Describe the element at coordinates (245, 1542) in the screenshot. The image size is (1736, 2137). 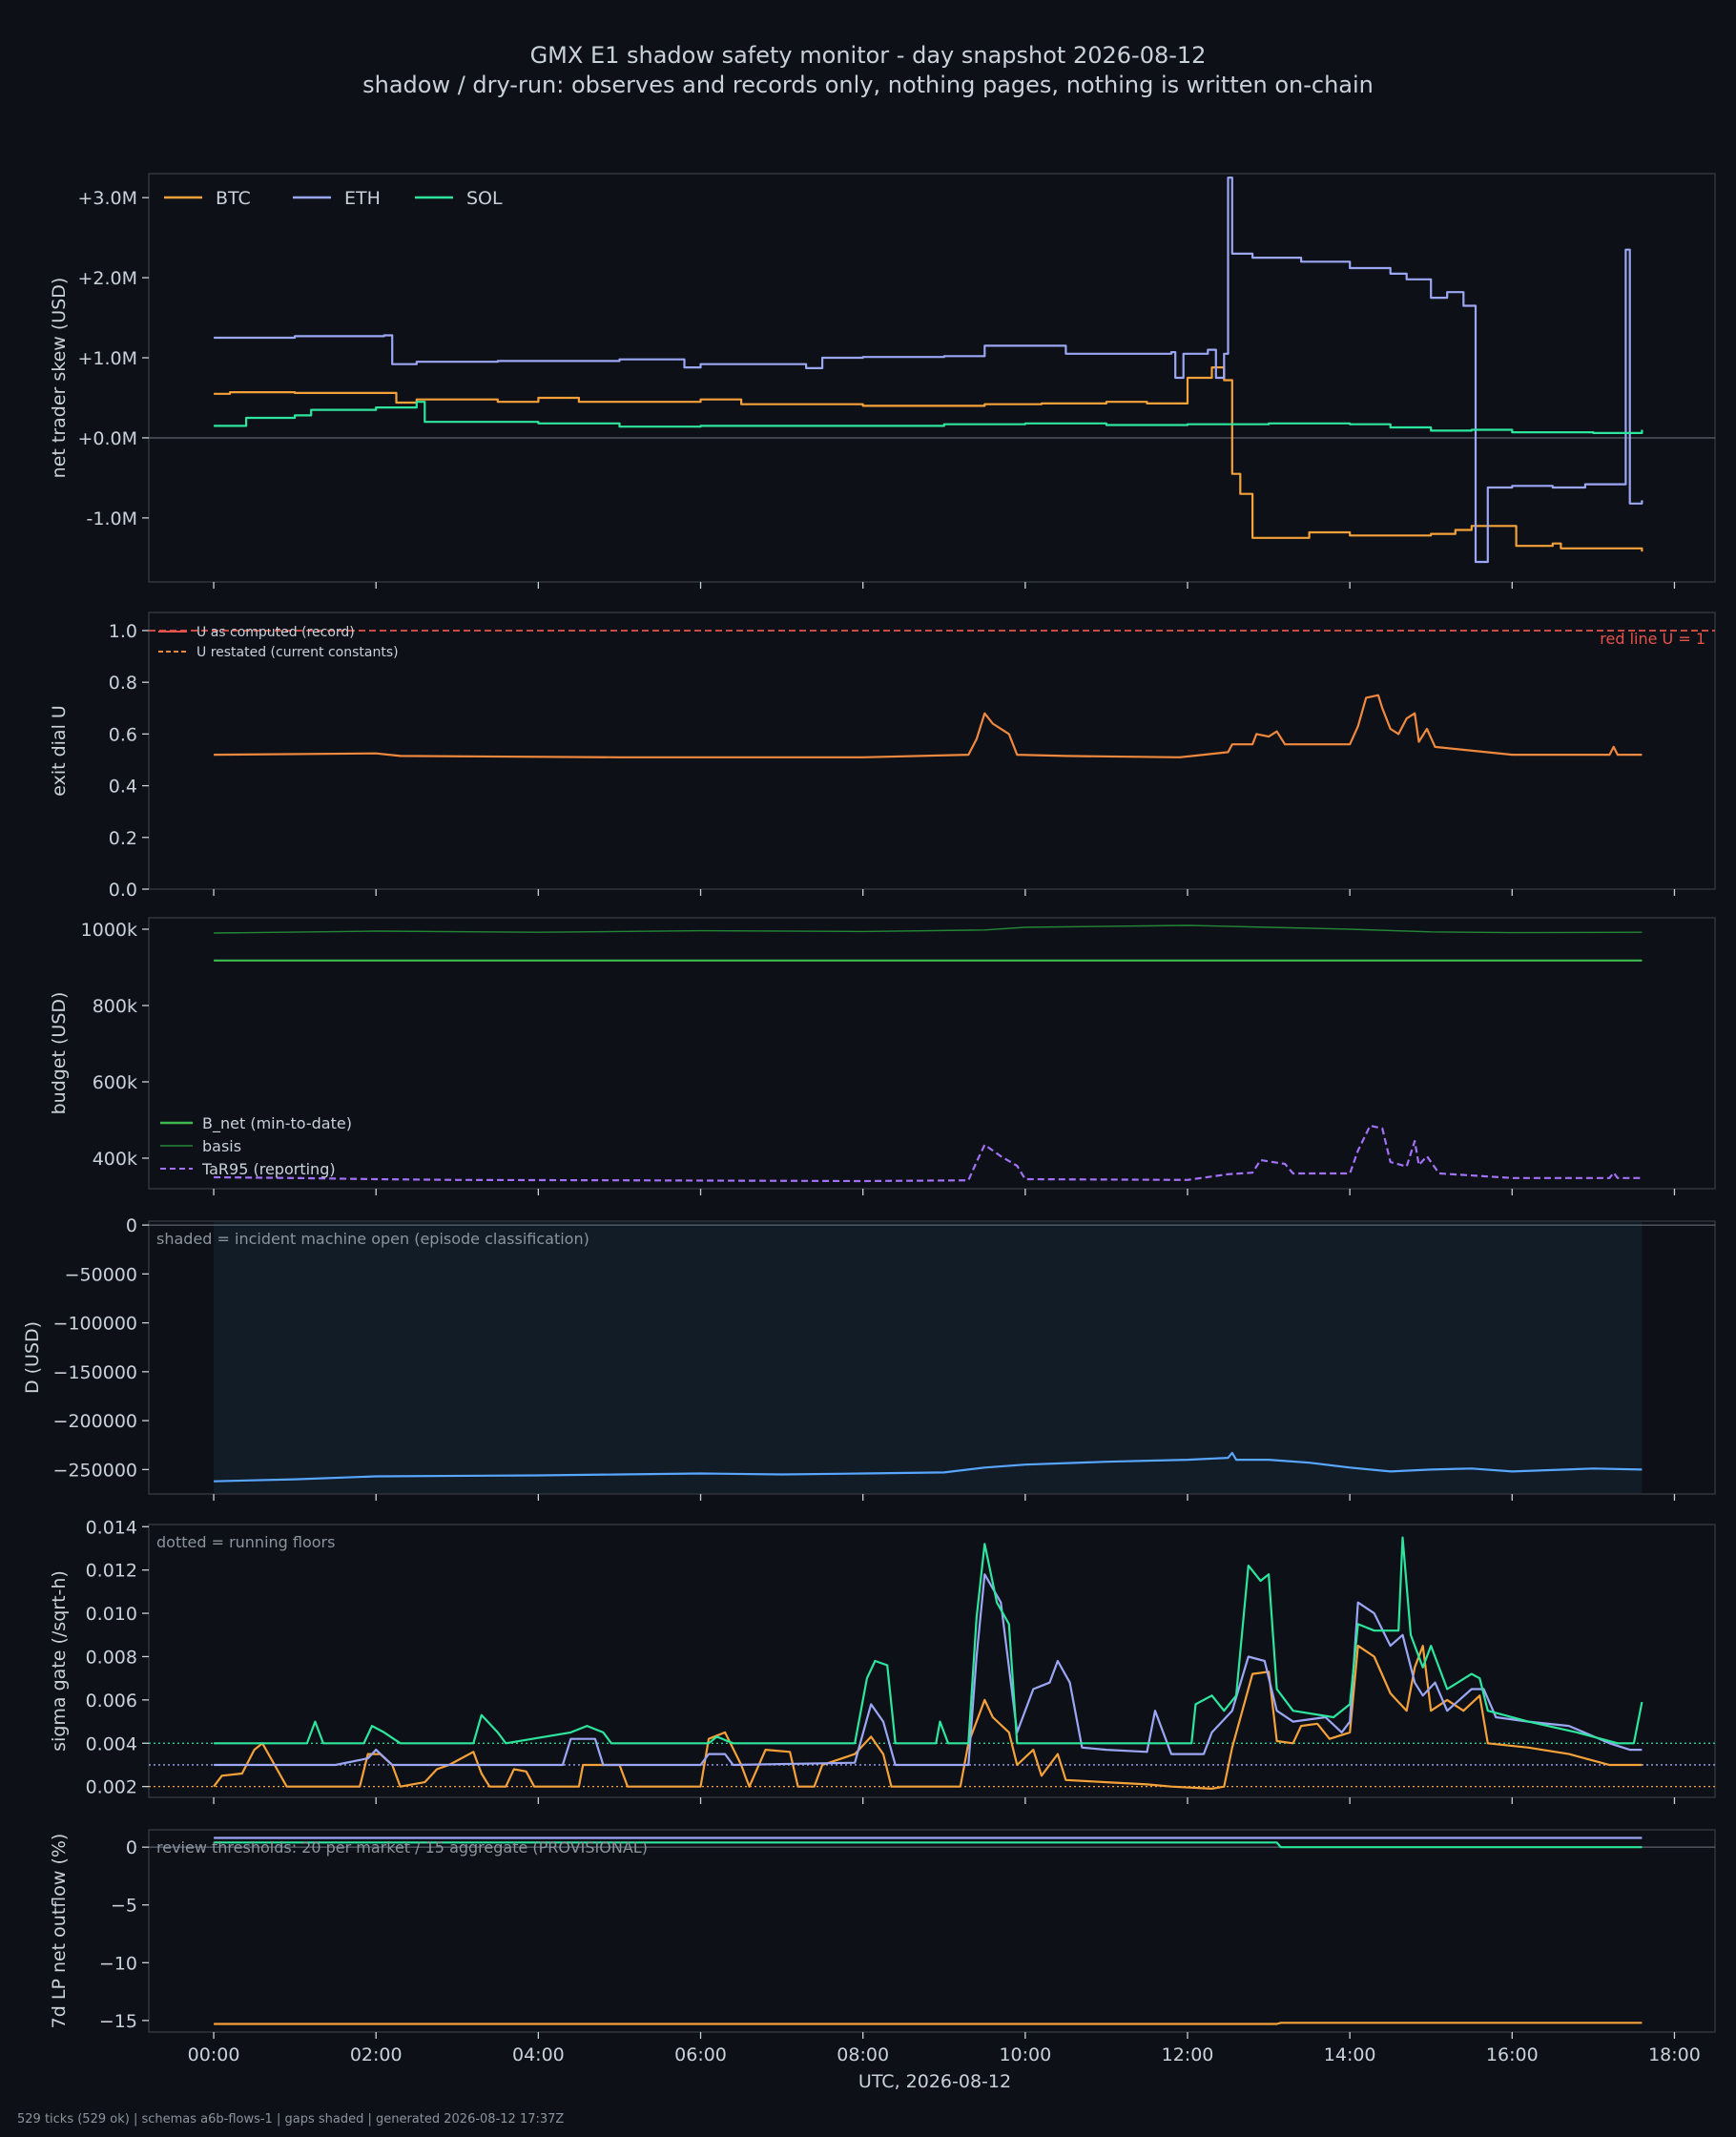
I see `panel-annotation: dotted = running floors` at that location.